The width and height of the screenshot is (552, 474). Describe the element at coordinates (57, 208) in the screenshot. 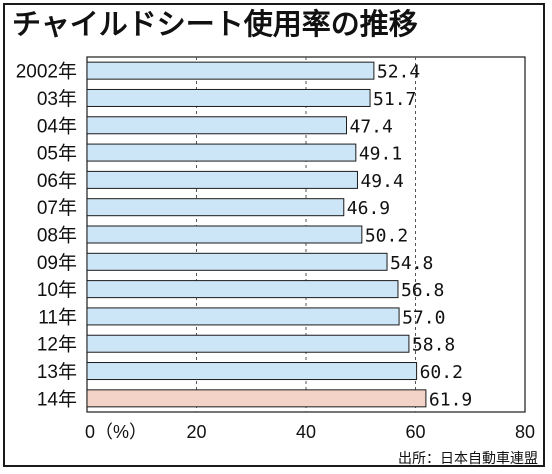

I see `category-label: 07年` at that location.